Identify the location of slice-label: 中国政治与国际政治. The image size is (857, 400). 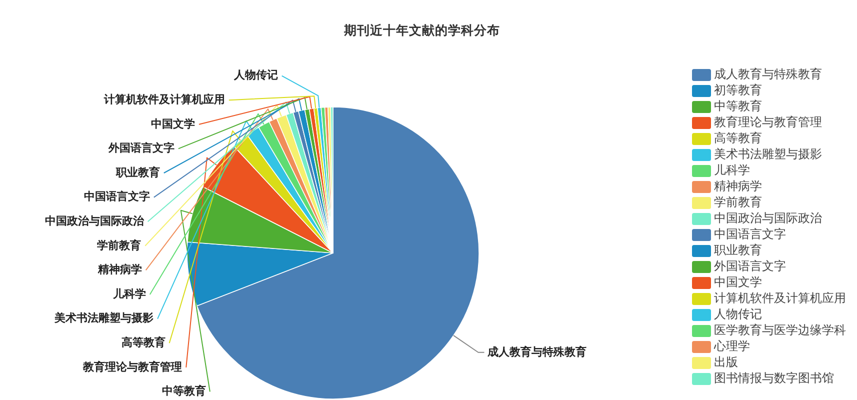
(94, 221).